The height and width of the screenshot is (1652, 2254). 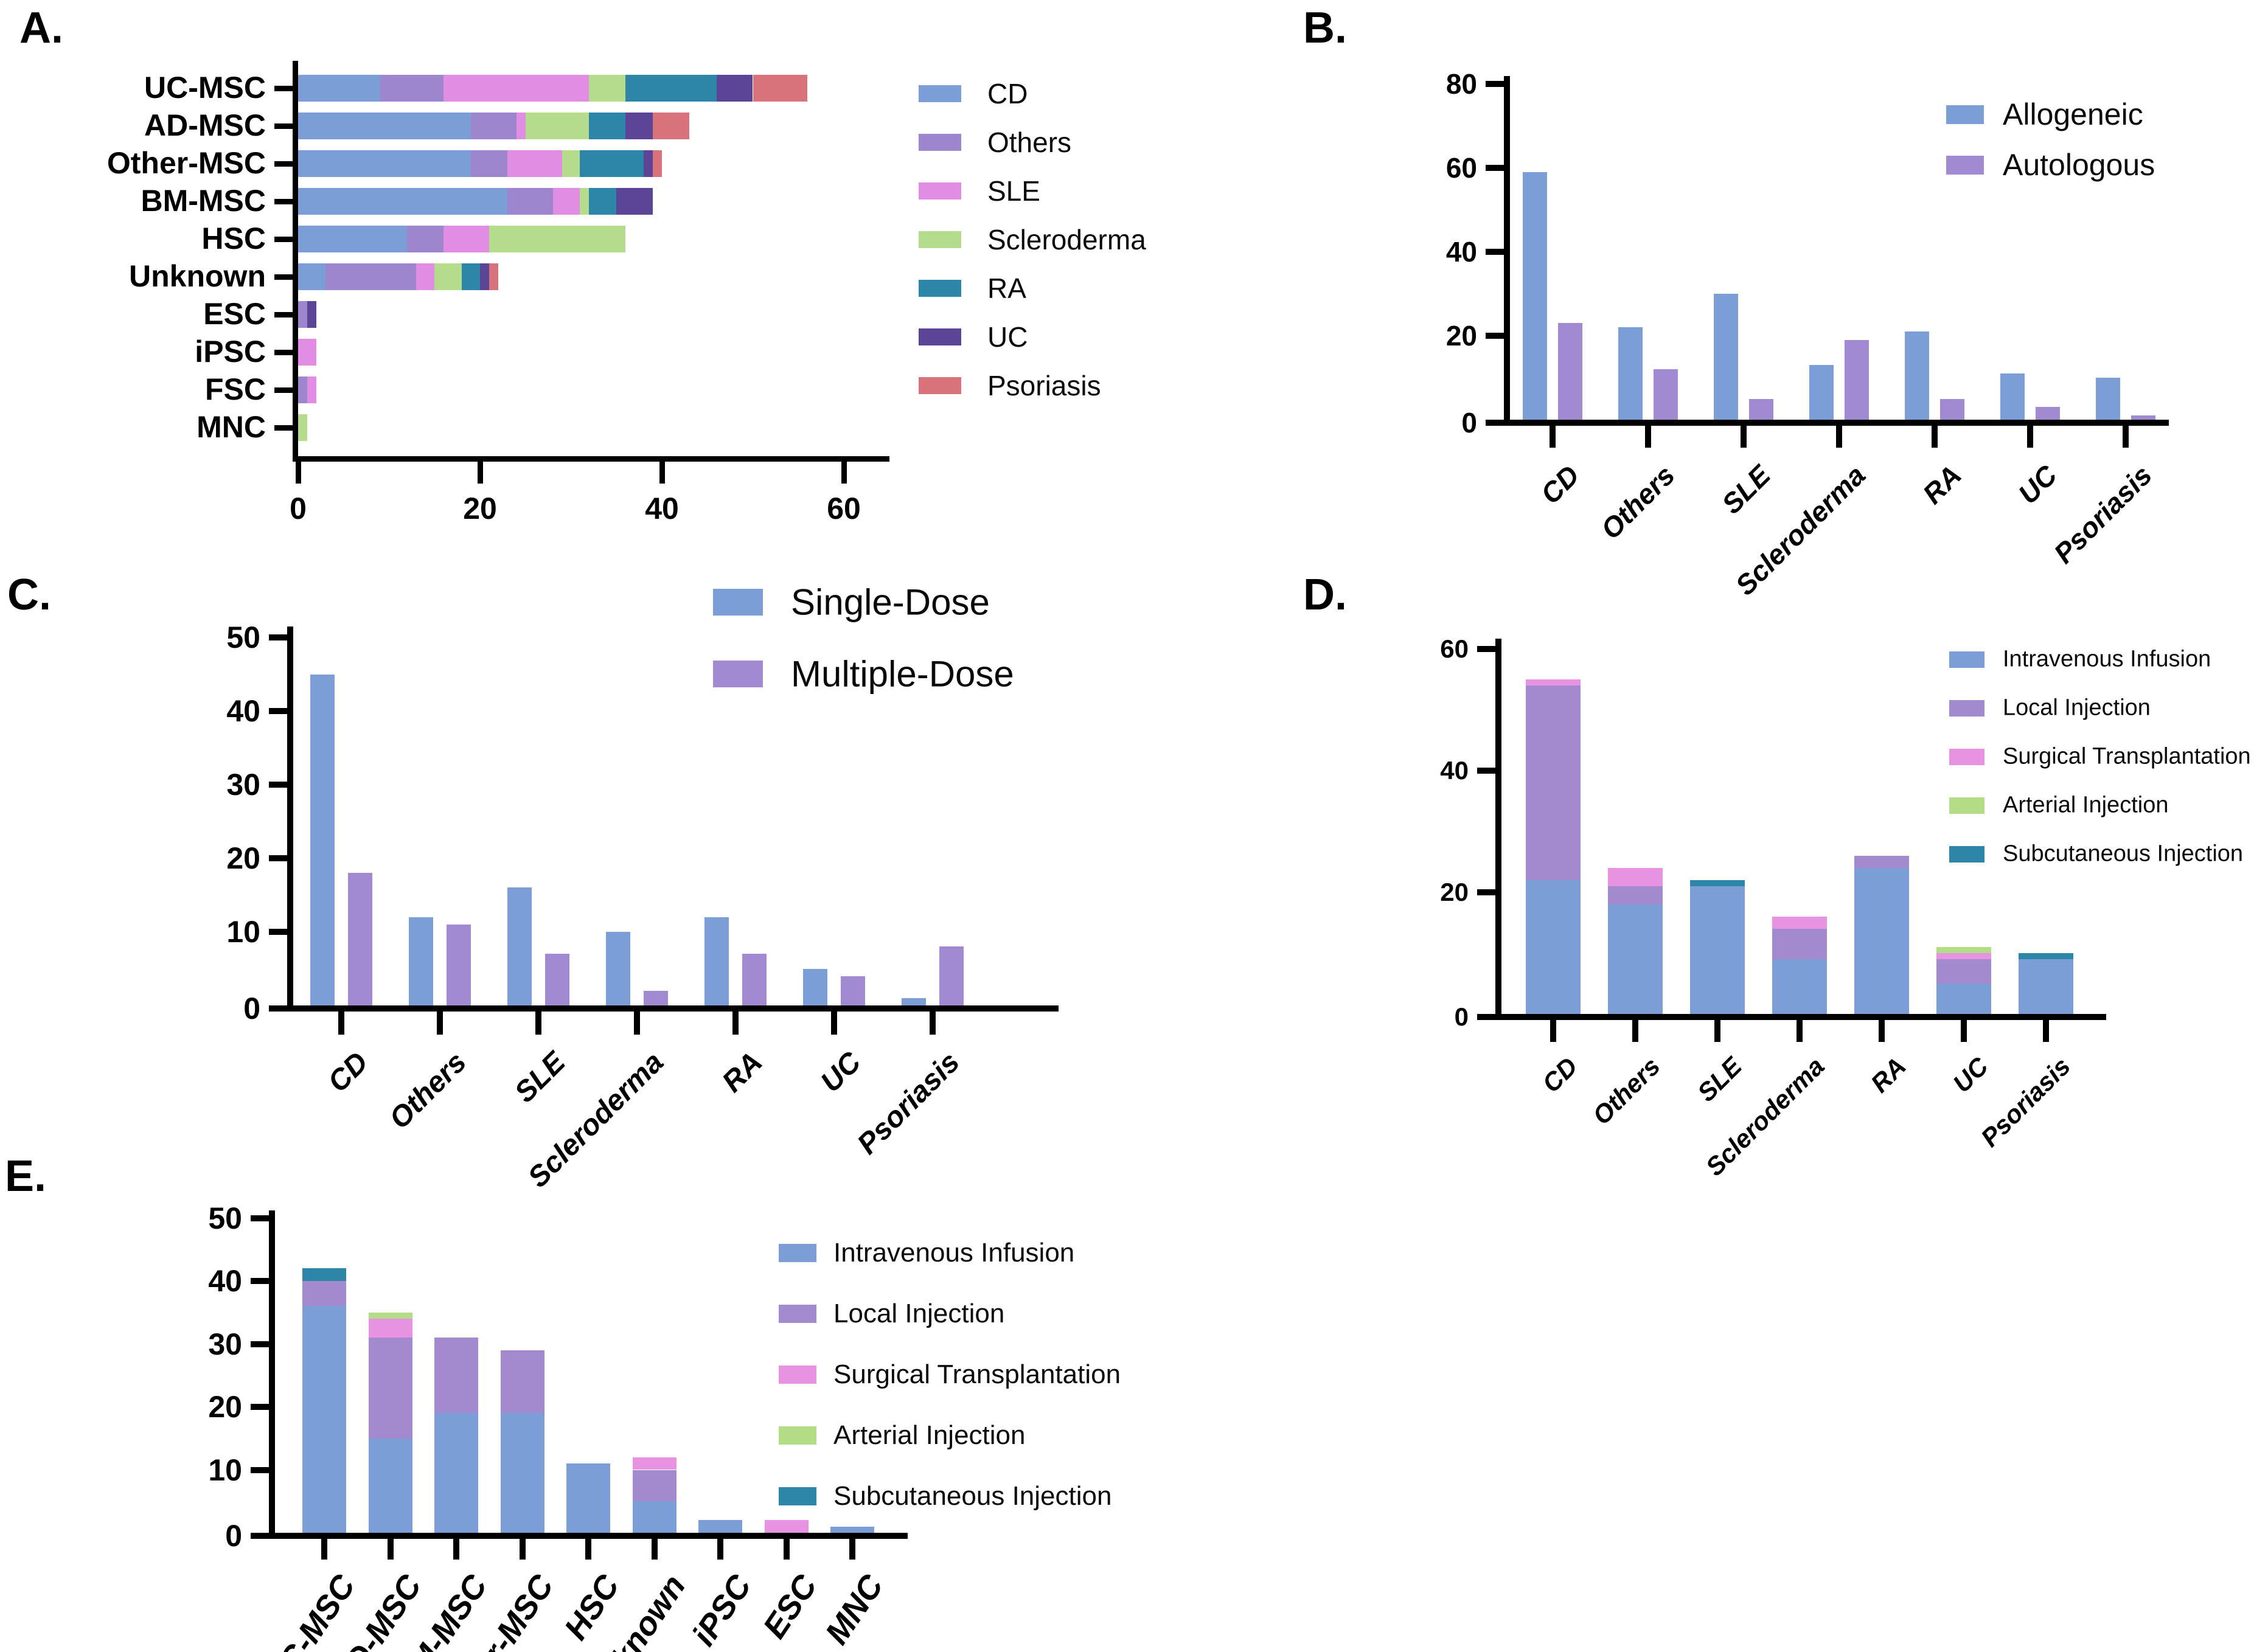 I want to click on bar-segment-ipsc-intravenous-infusion, so click(x=720, y=1526).